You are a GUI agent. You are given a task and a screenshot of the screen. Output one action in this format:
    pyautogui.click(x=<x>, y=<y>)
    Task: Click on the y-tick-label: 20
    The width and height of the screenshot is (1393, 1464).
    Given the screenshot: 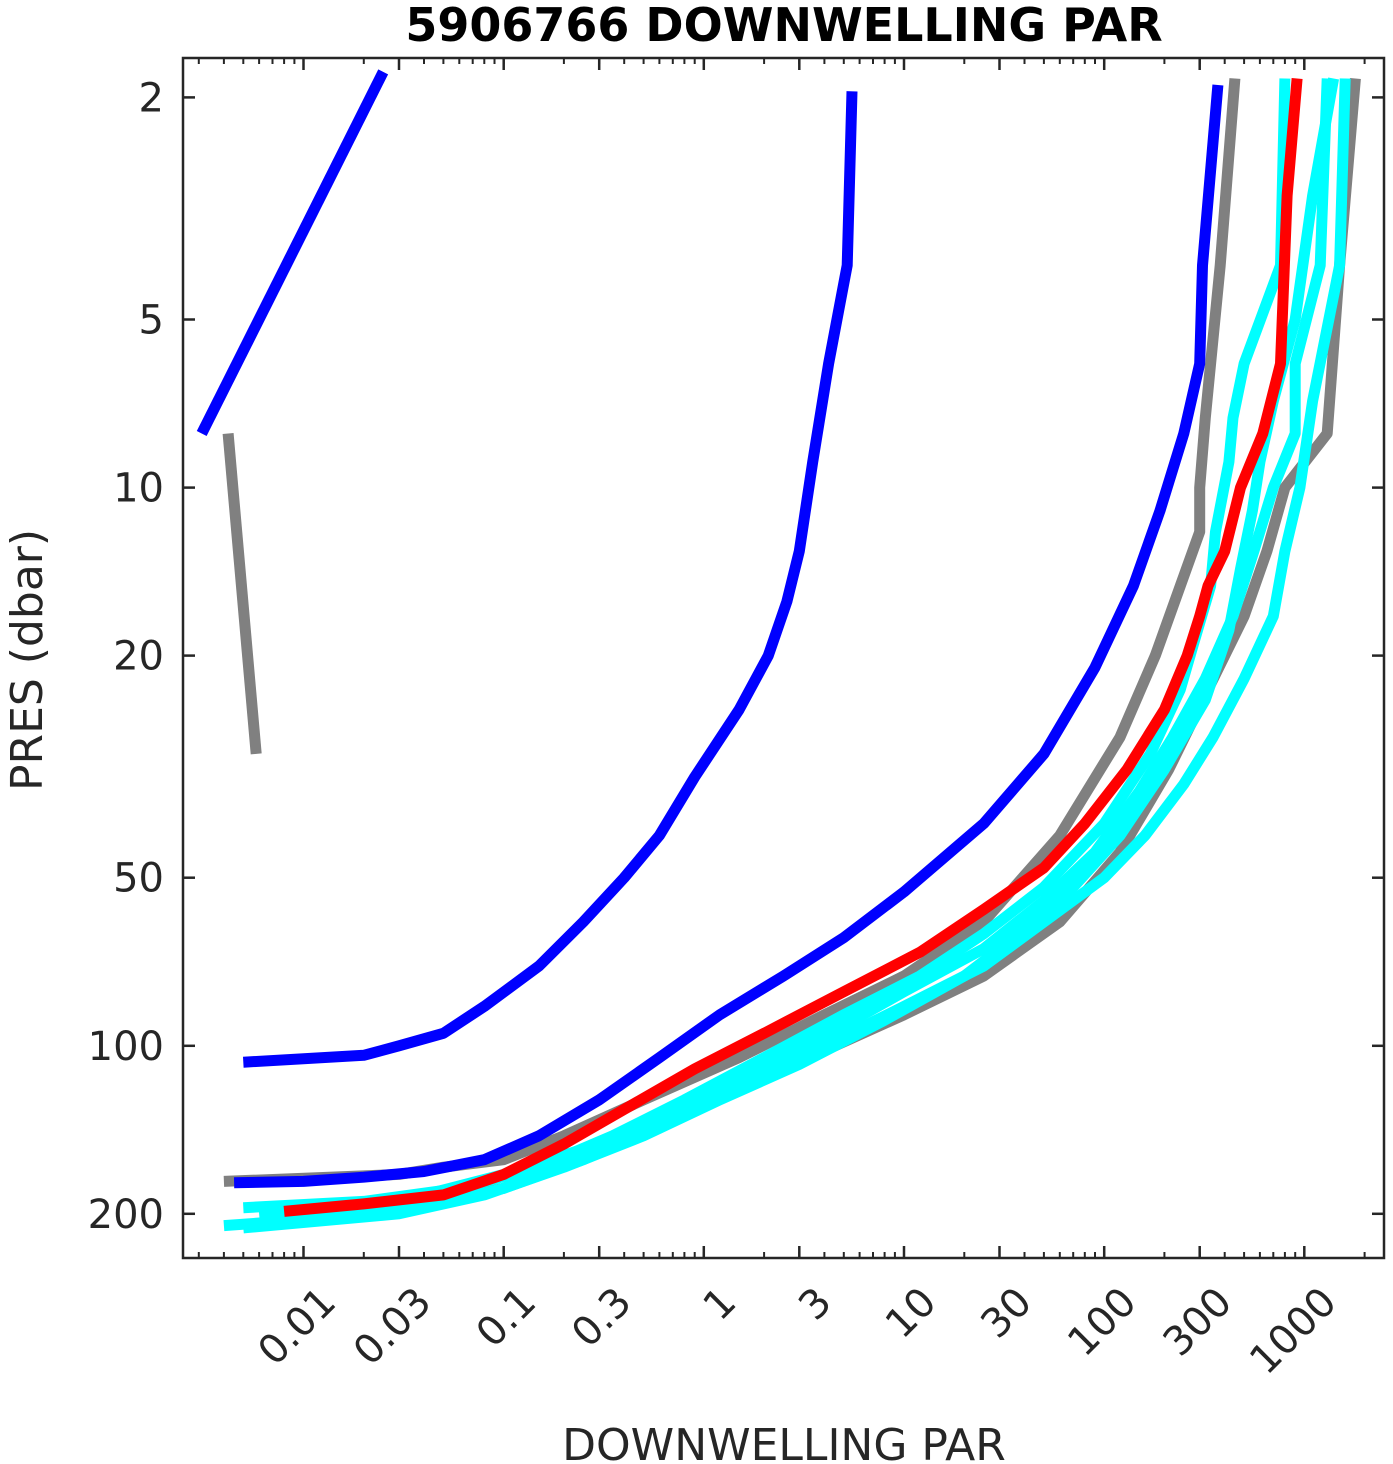 What is the action you would take?
    pyautogui.click(x=138, y=657)
    